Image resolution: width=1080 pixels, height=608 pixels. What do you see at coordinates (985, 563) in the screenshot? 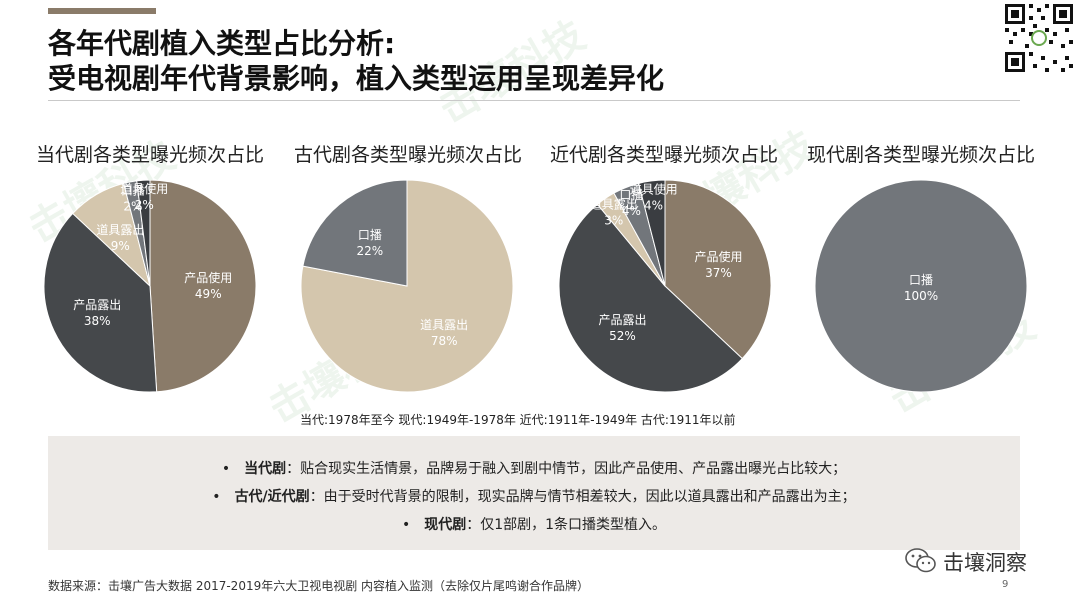
I see `wechat-label: 击壤洞察` at bounding box center [985, 563].